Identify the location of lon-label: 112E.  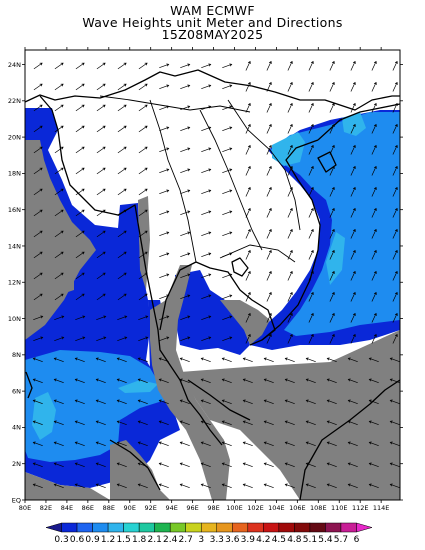
(360, 508).